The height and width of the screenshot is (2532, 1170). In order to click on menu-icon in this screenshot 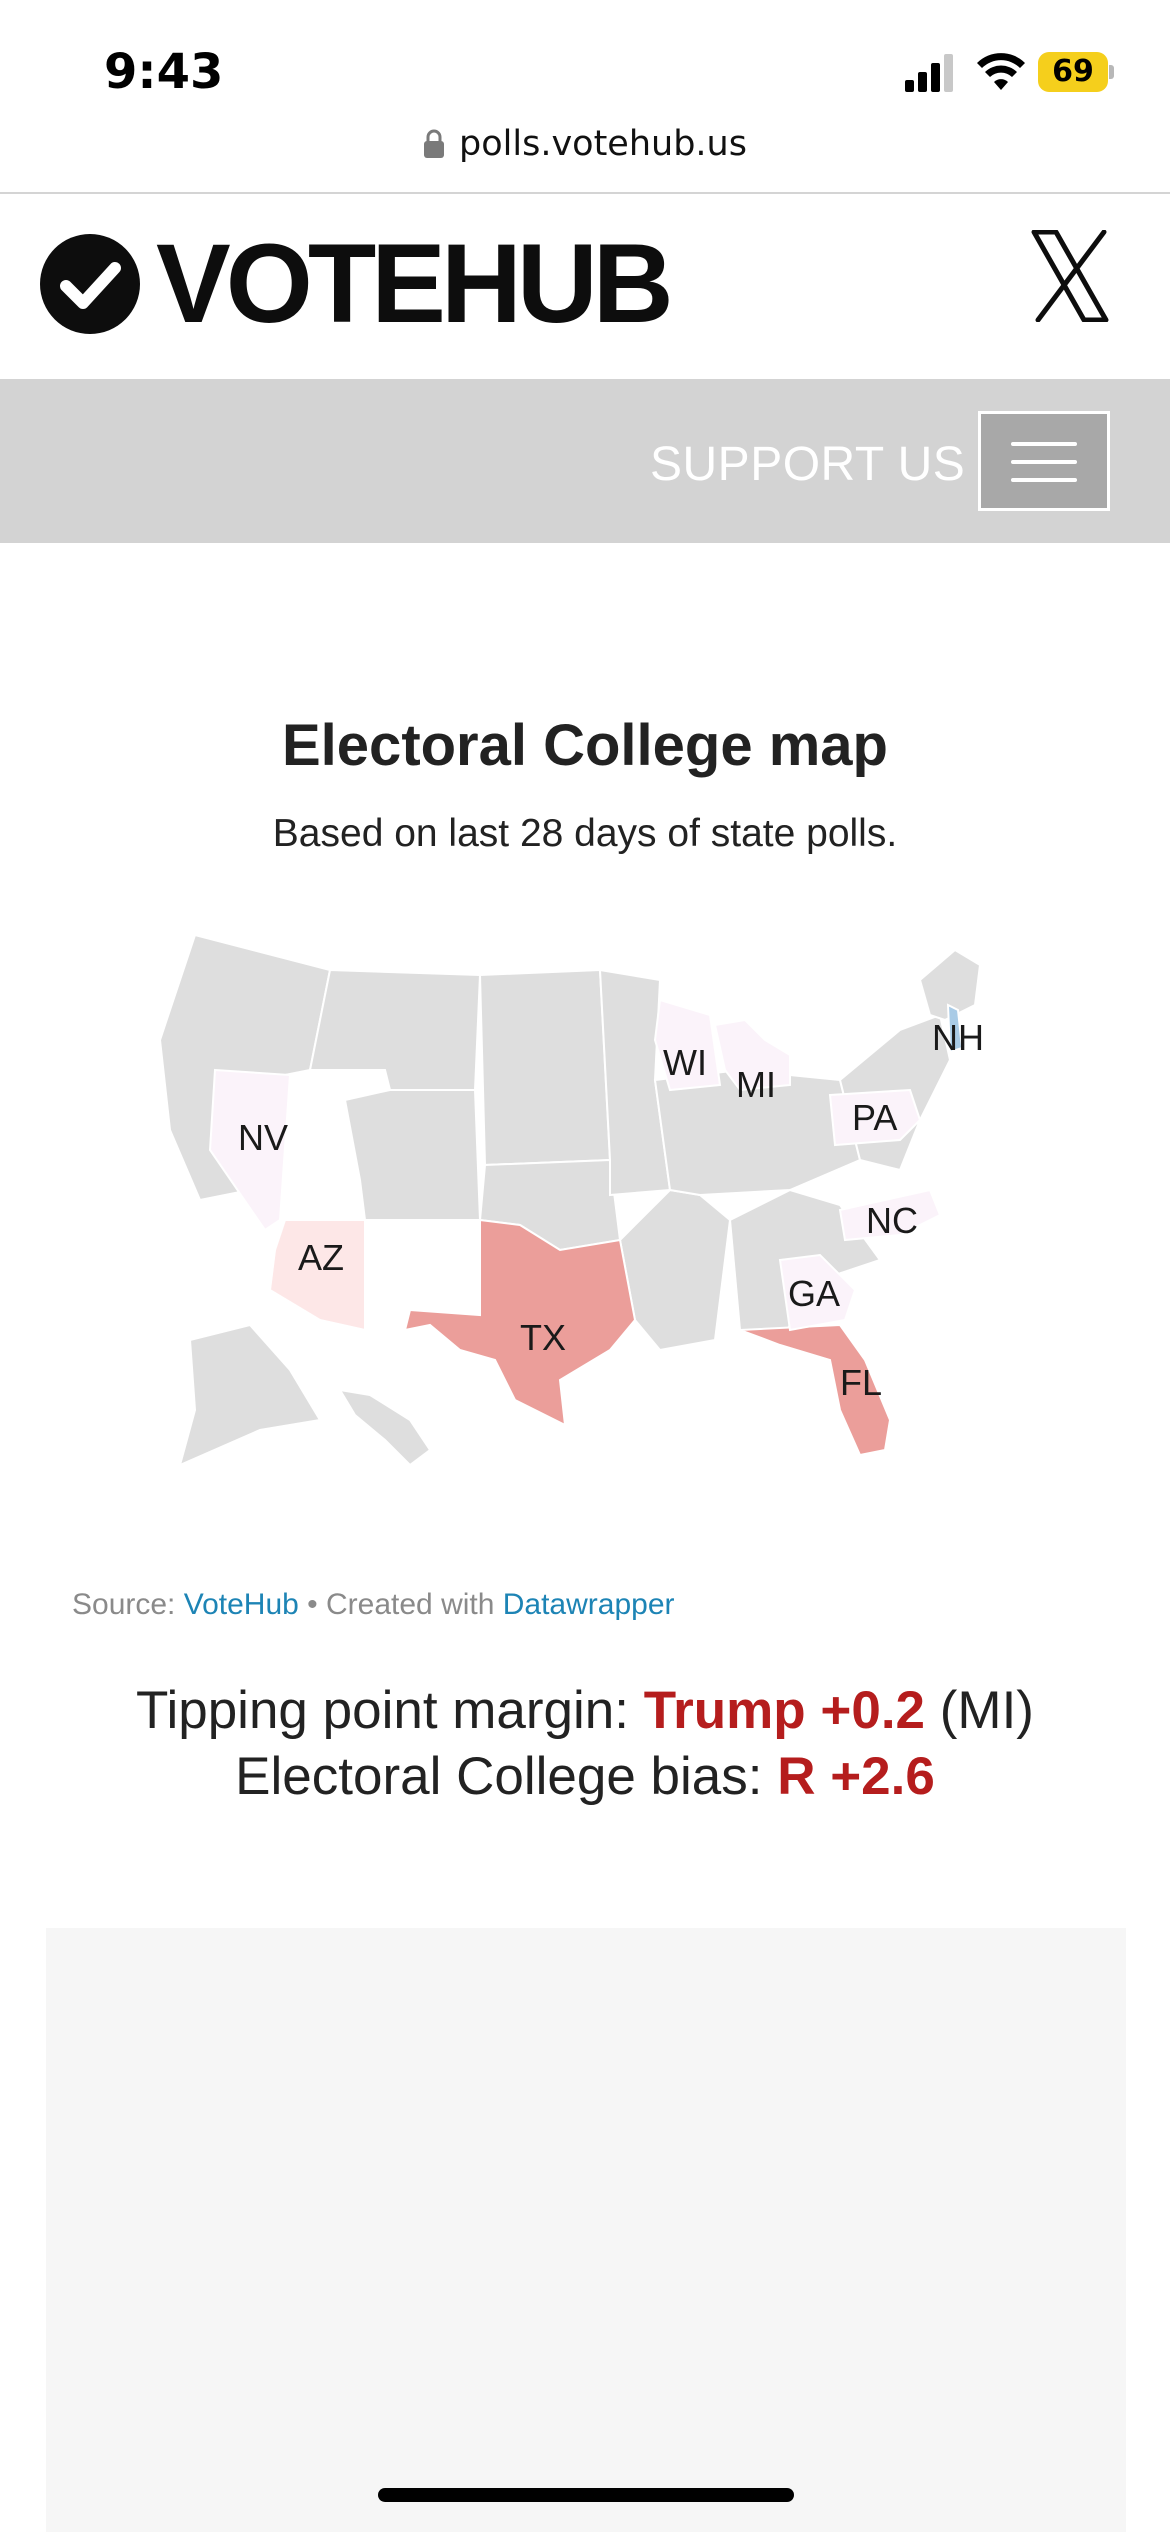, I will do `click(1044, 444)`.